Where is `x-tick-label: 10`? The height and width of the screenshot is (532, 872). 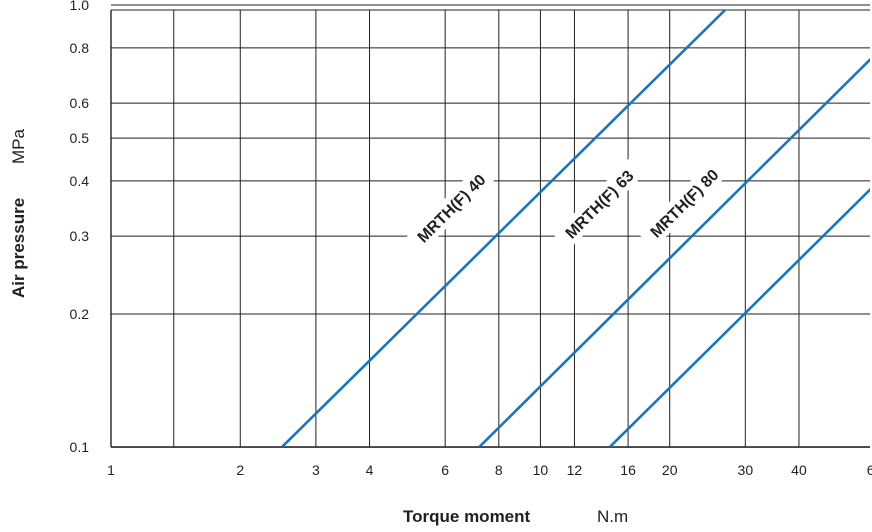 x-tick-label: 10 is located at coordinates (541, 470).